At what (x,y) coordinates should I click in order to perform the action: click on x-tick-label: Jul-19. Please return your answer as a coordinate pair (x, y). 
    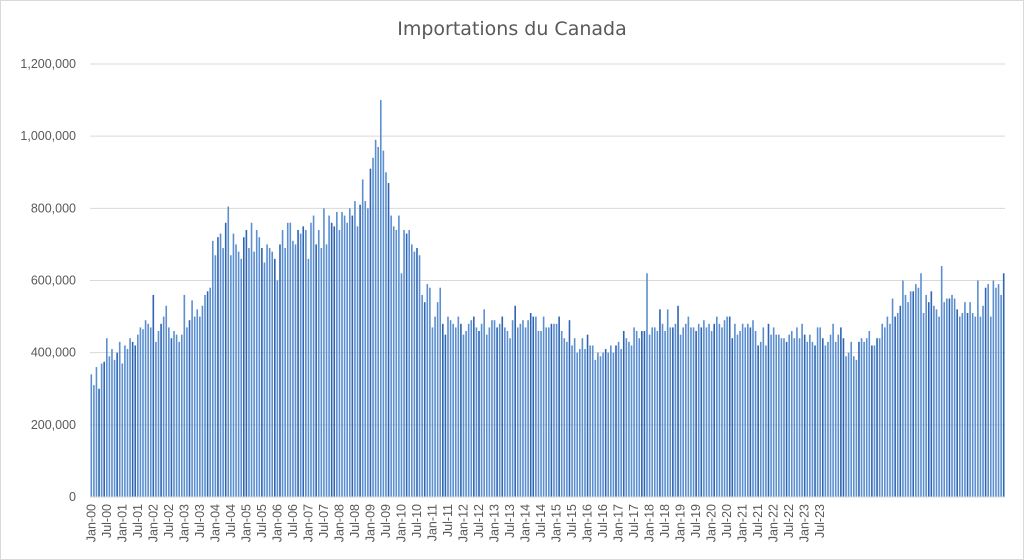
    Looking at the image, I should click on (696, 521).